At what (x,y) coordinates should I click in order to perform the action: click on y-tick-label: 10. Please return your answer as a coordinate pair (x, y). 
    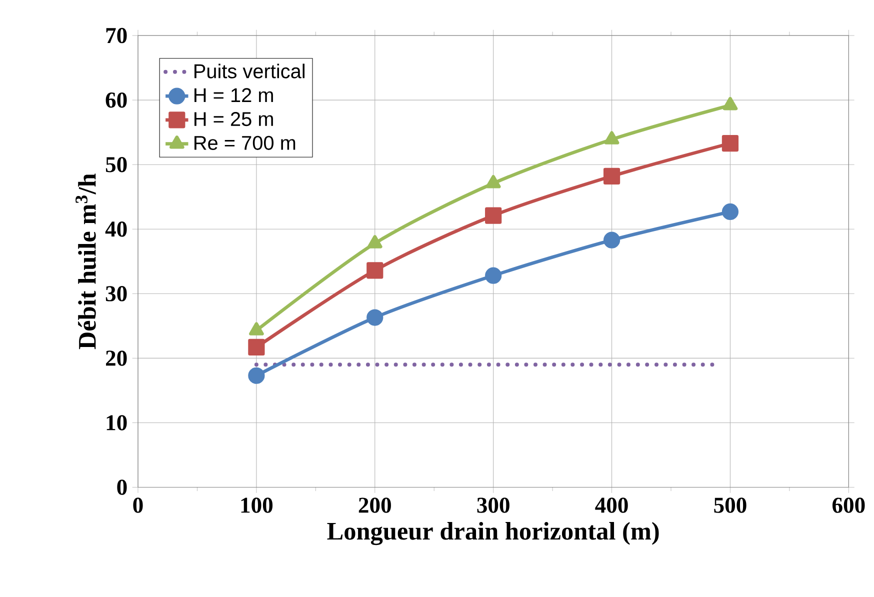
    Looking at the image, I should click on (116, 422).